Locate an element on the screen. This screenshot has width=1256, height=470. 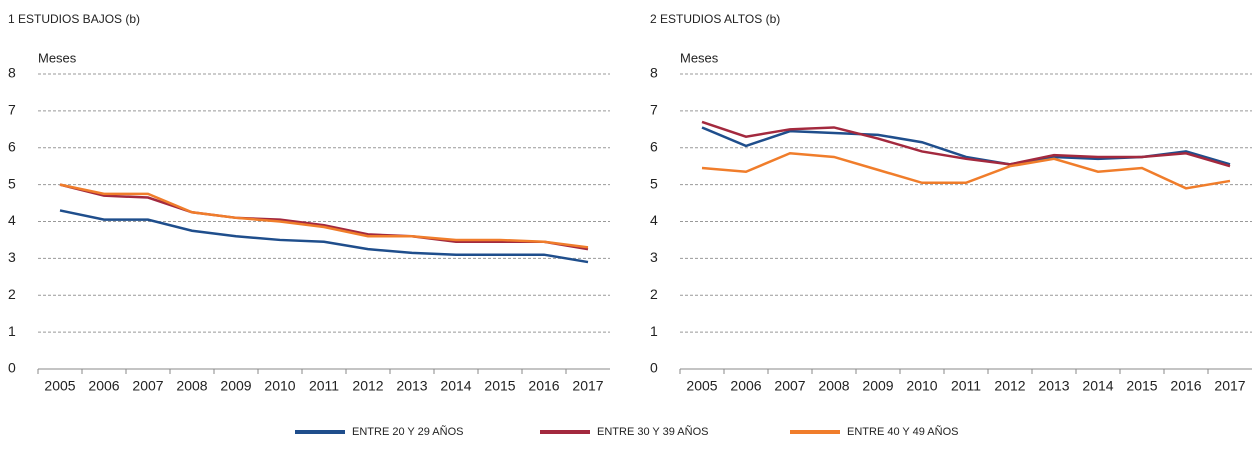
chart-title: 1 ESTUDIOS BAJOS (b) is located at coordinates (74, 19).